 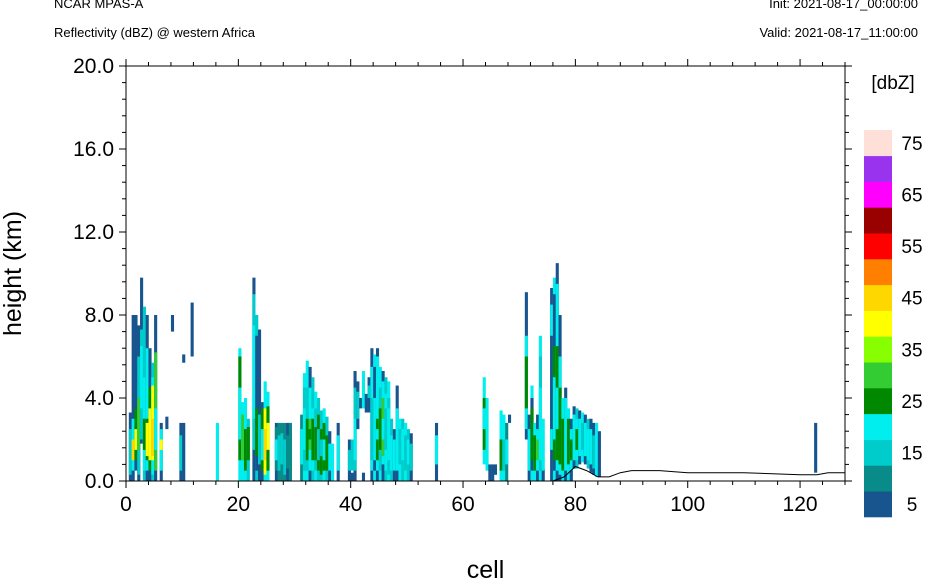 What do you see at coordinates (485, 473) in the screenshot?
I see `terrain-layer` at bounding box center [485, 473].